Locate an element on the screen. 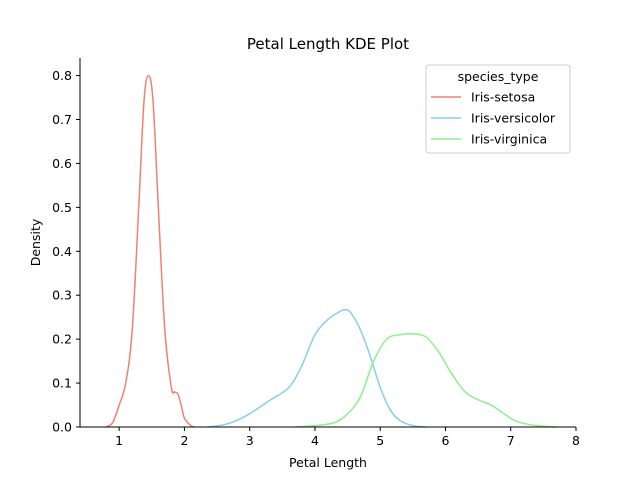 The width and height of the screenshot is (640, 480). legend-label-iris-versicolor: Iris-versicolor is located at coordinates (513, 118).